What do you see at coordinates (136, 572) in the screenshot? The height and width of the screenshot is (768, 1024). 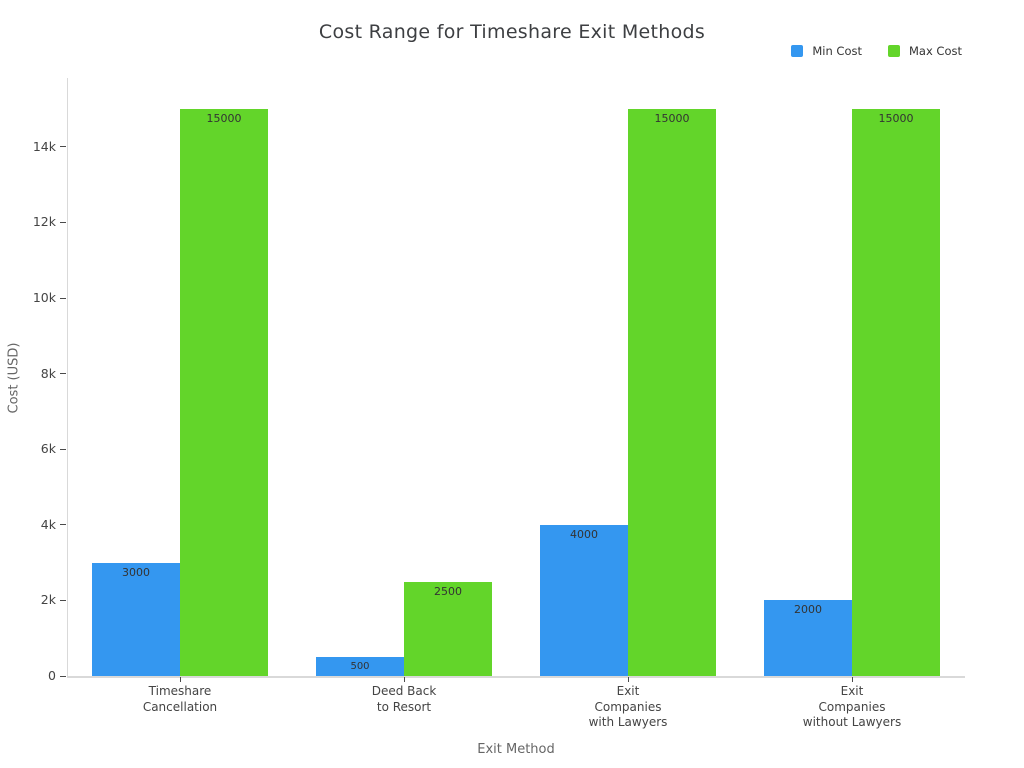 I see `bar-value-label: 3000` at bounding box center [136, 572].